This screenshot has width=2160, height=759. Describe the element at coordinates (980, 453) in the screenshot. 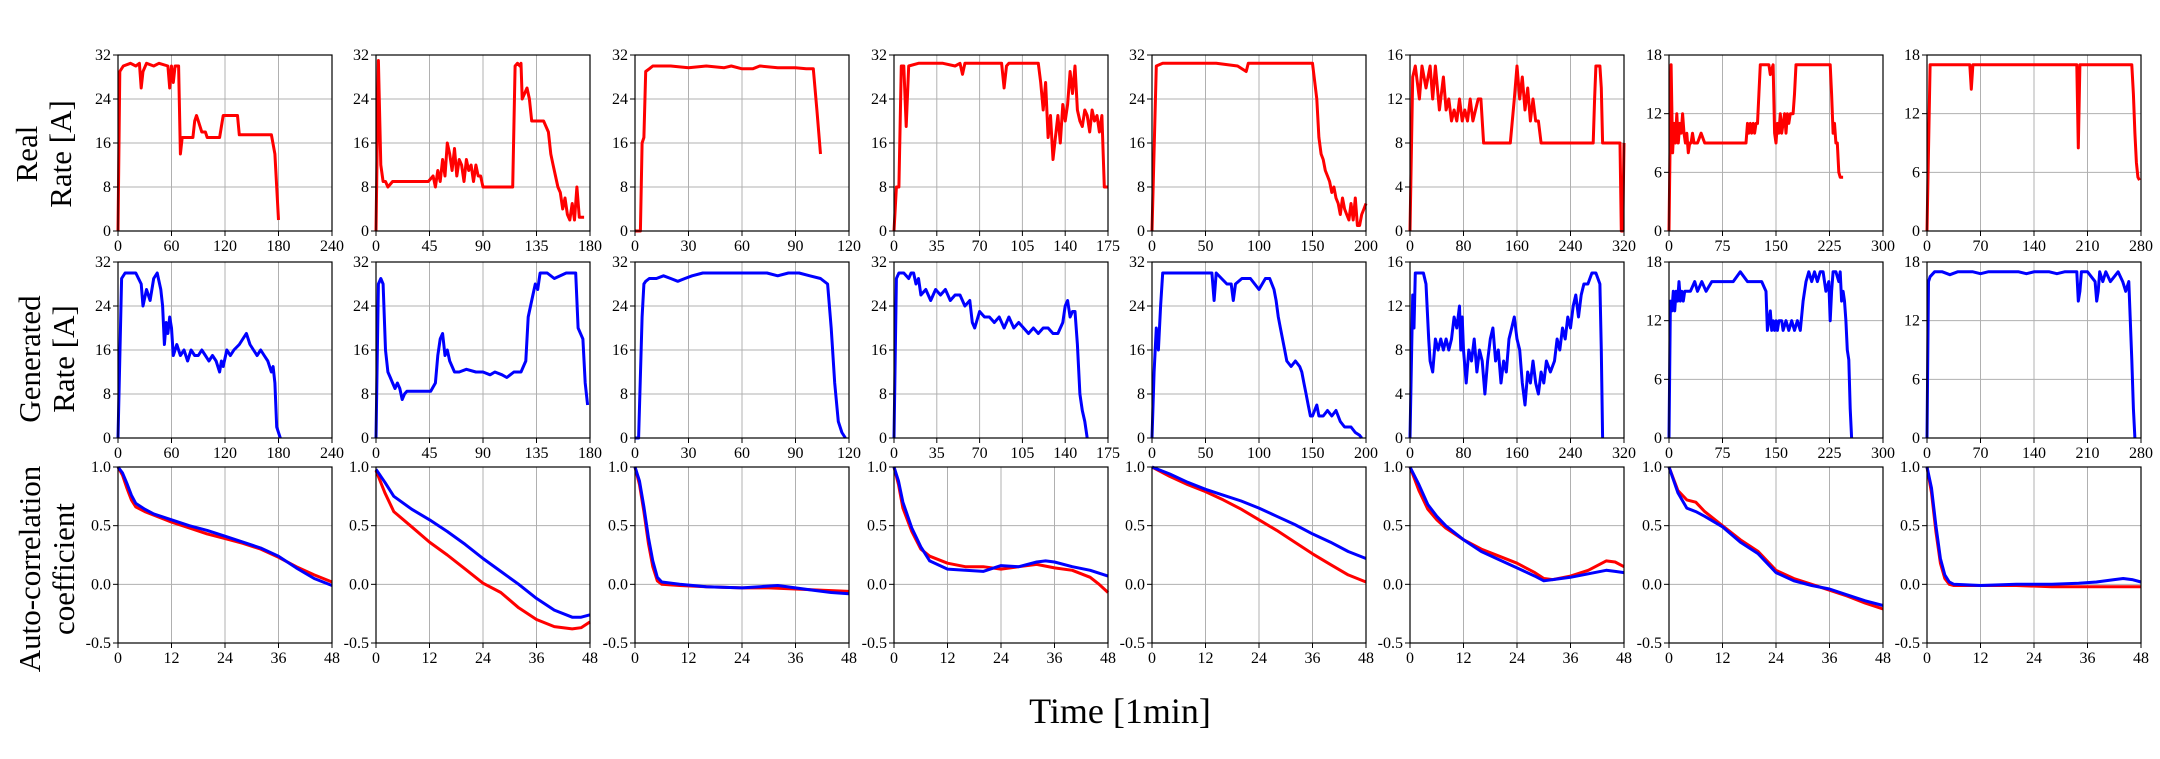

I see `x-tick-label: 70` at that location.